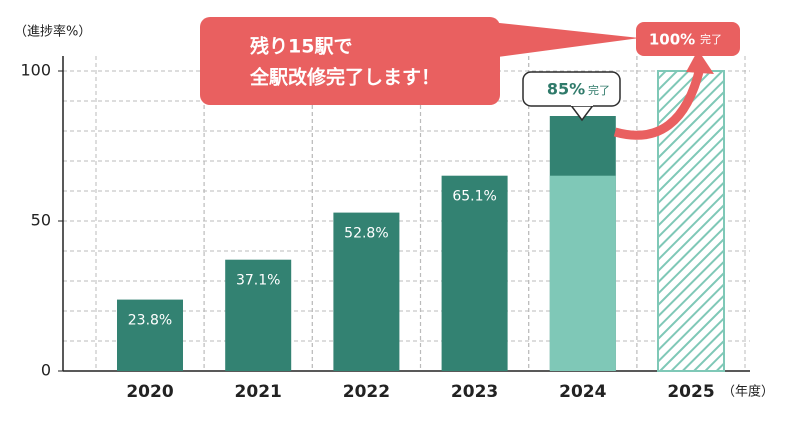 This screenshot has width=788, height=430. Describe the element at coordinates (690, 392) in the screenshot. I see `x-tick-label: 2025` at that location.